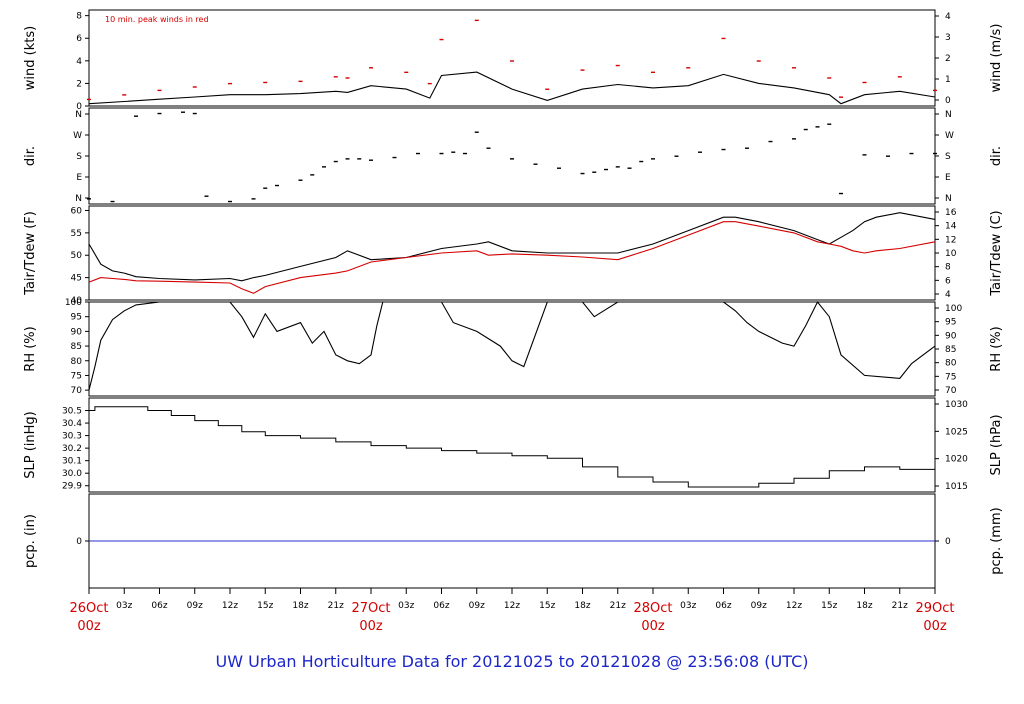 The height and width of the screenshot is (704, 1024). I want to click on y-tick-label-left: 70, so click(77, 391).